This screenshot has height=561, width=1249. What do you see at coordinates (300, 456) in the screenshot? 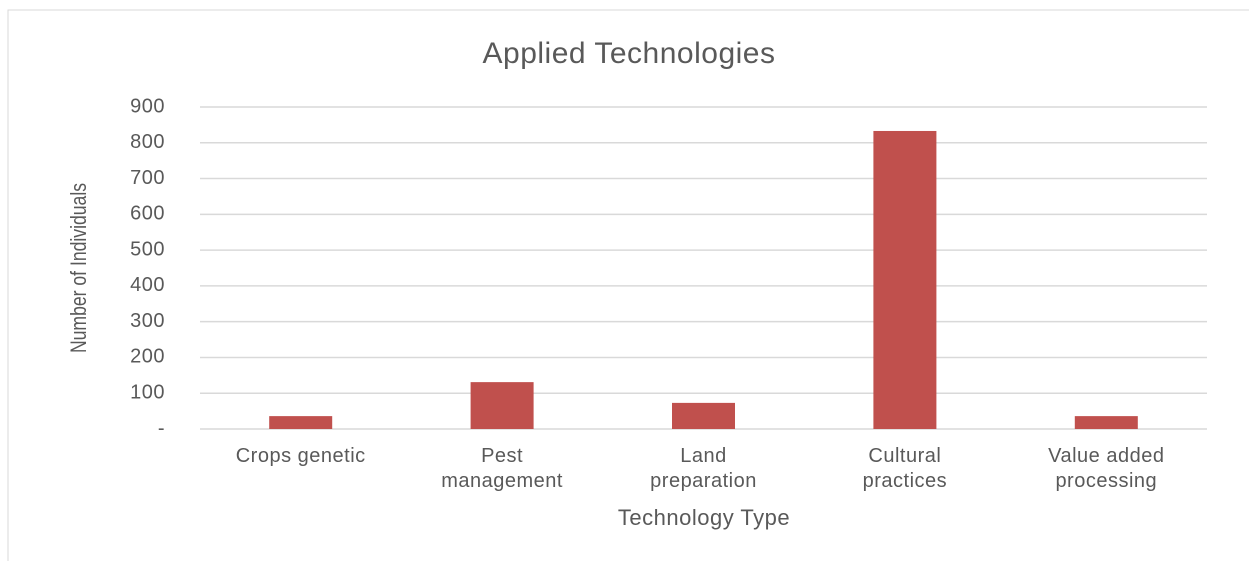
I see `x-tick-label: Crops genetic` at bounding box center [300, 456].